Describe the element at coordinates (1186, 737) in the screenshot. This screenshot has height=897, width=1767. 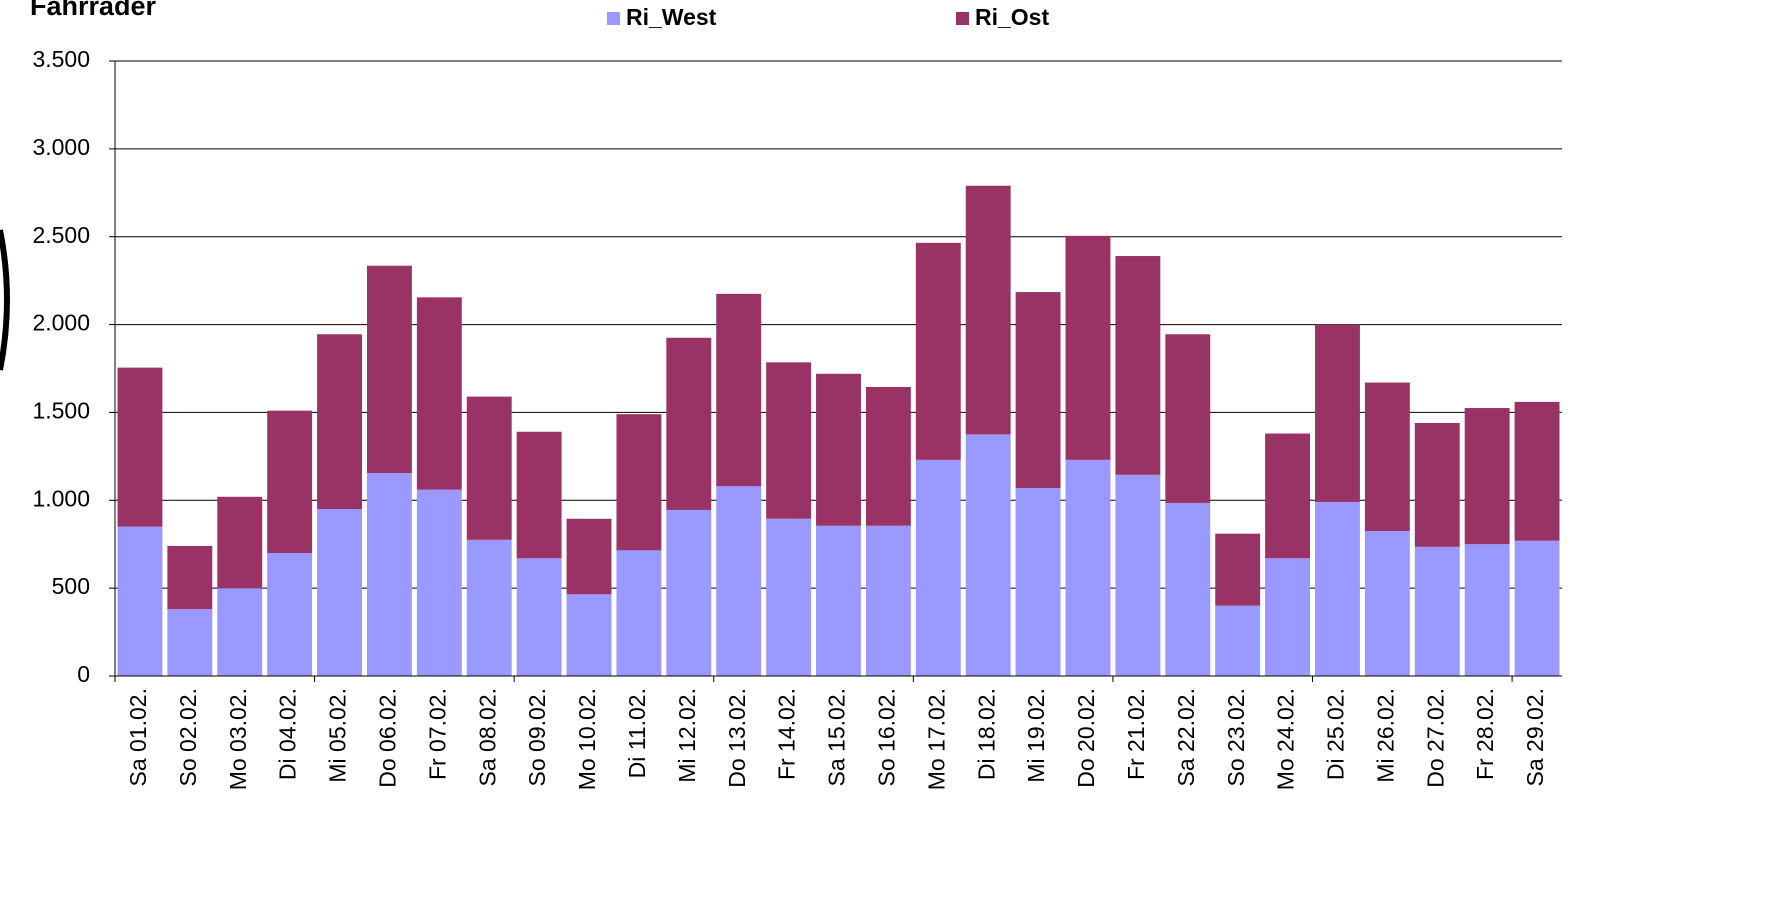
I see `x-tick-label: Sa 22.02.` at that location.